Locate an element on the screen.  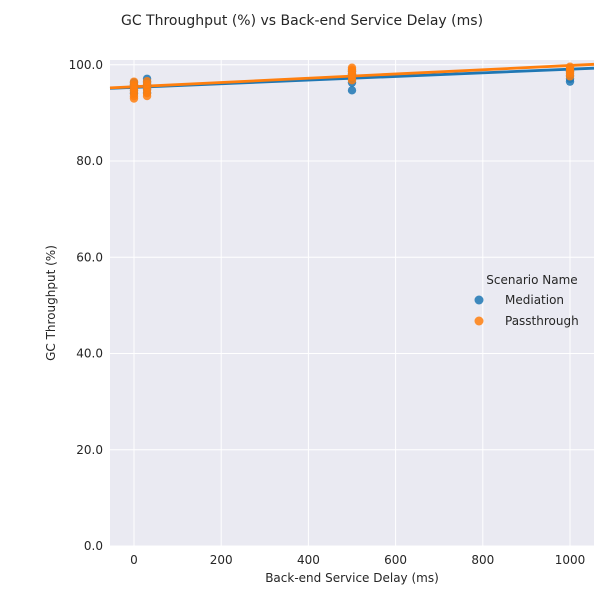
legend-title: Scenario Name is located at coordinates (531, 280).